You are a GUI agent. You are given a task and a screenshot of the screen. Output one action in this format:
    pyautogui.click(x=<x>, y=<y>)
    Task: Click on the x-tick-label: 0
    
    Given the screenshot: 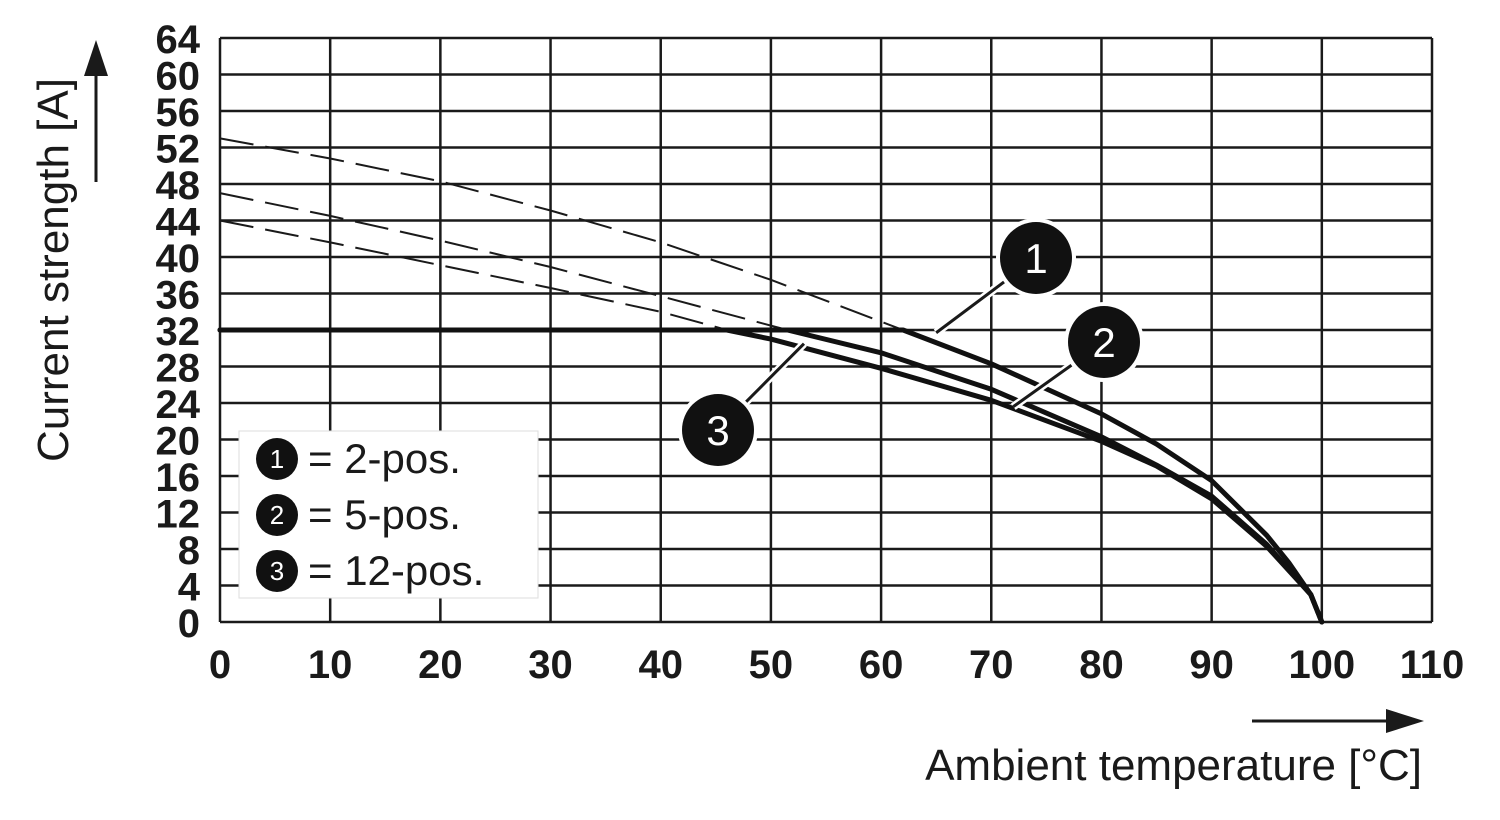 What is the action you would take?
    pyautogui.click(x=220, y=665)
    